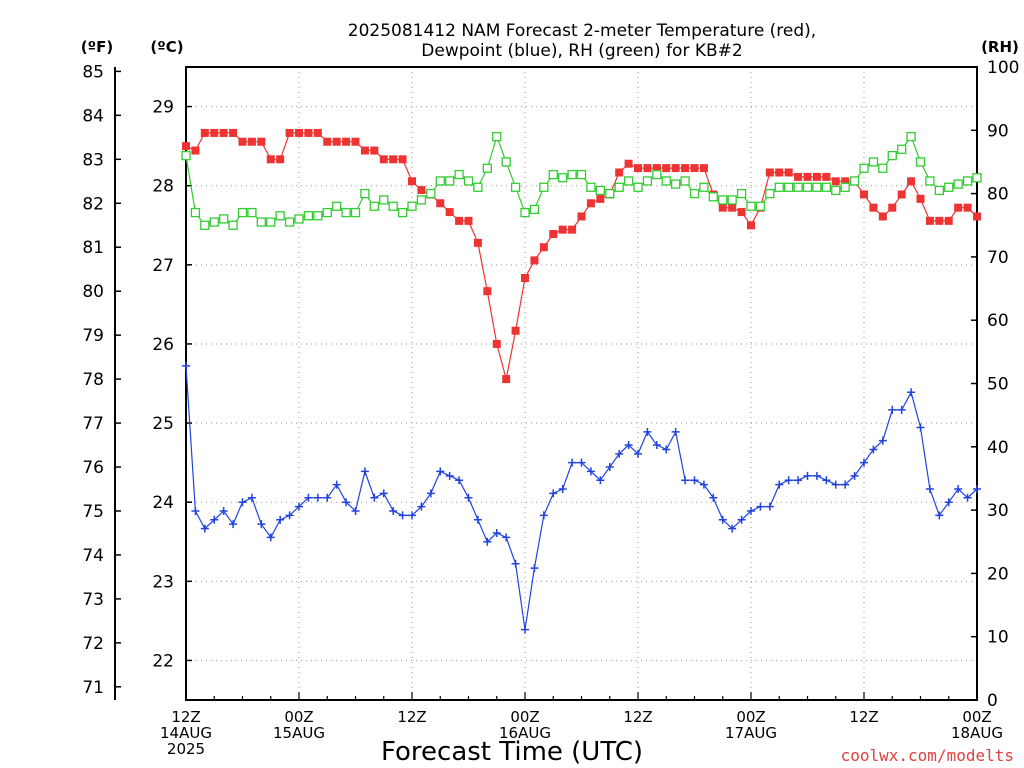 The width and height of the screenshot is (1024, 768). What do you see at coordinates (998, 385) in the screenshot?
I see `rh-tick-label: 50` at bounding box center [998, 385].